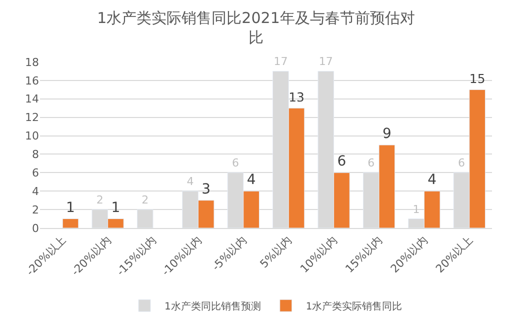 The image size is (512, 332). What do you see at coordinates (32, 117) in the screenshot?
I see `y-tick-label: 12` at bounding box center [32, 117].